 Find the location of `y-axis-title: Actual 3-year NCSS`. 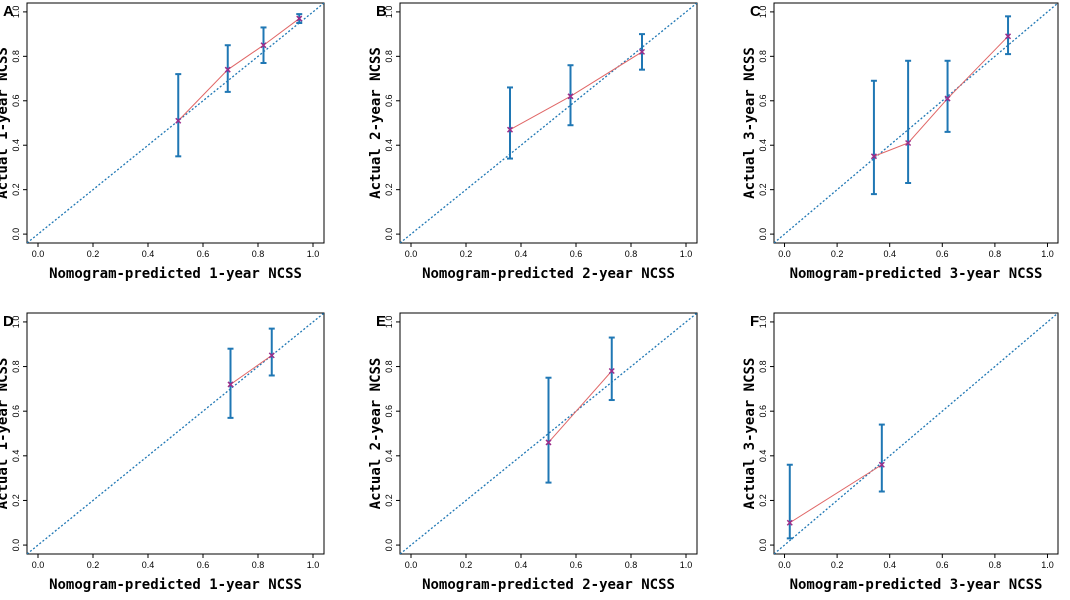

y-axis-title: Actual 3-year NCSS is located at coordinates (750, 123).